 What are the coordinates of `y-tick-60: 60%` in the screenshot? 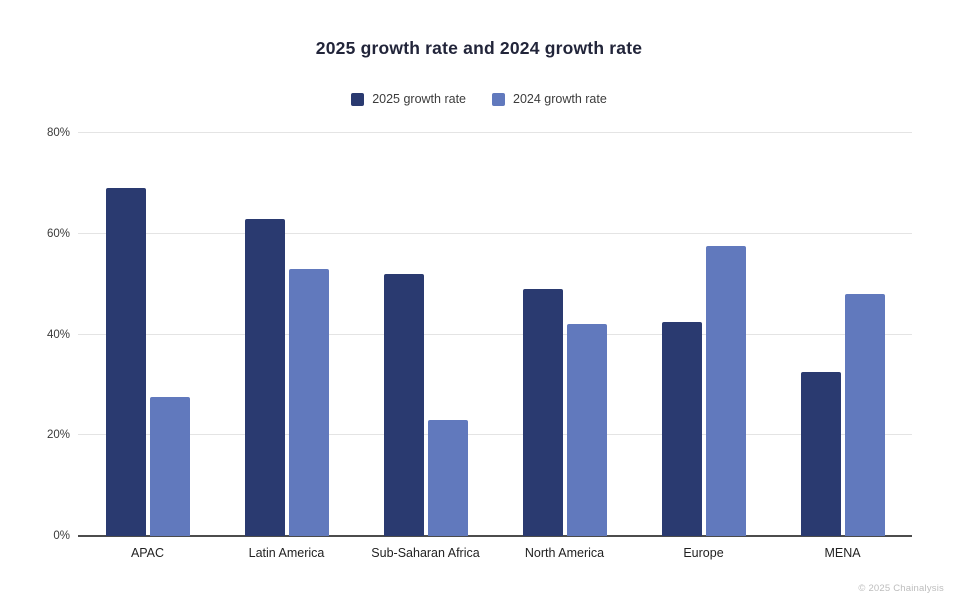 It's located at (58, 233).